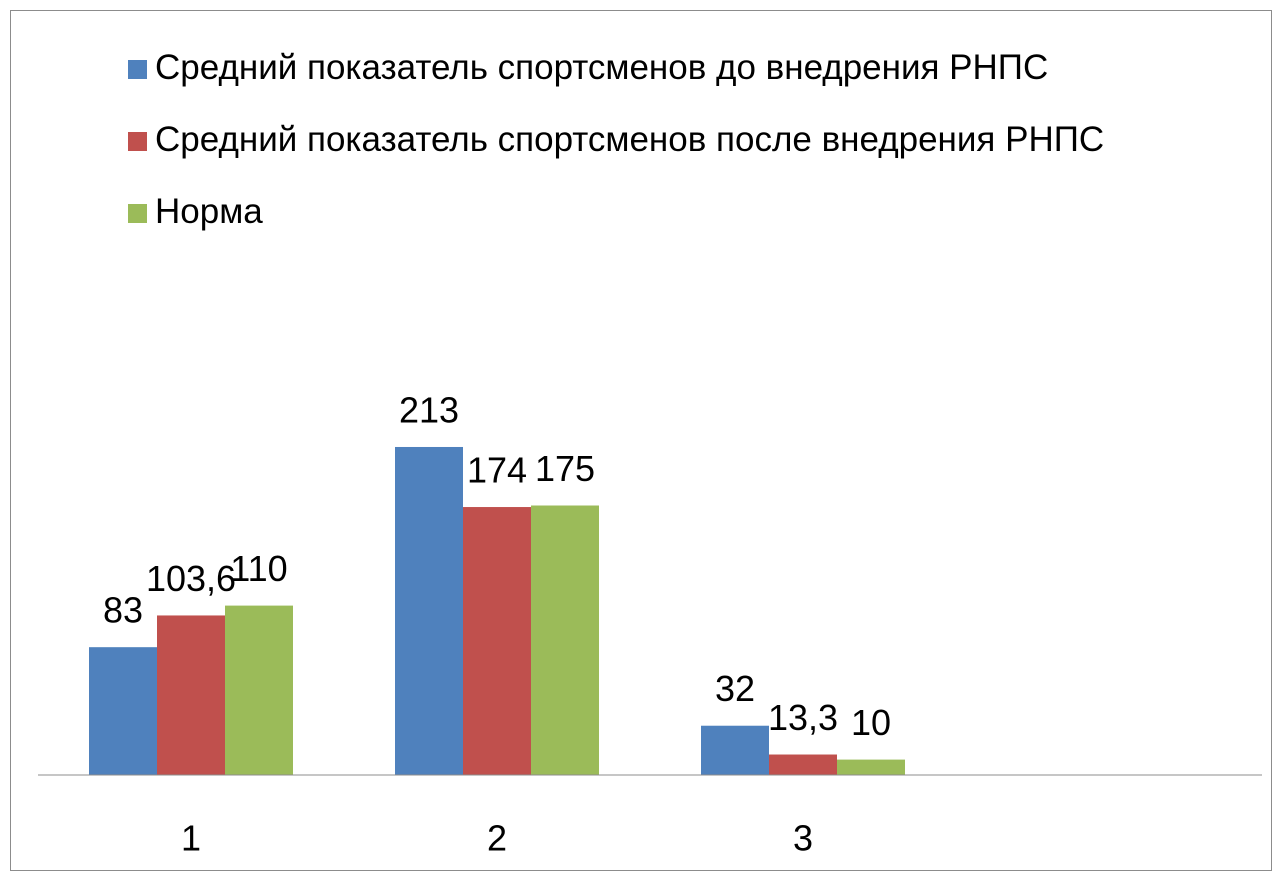 The height and width of the screenshot is (874, 1283). Describe the element at coordinates (191, 838) in the screenshot. I see `x-tick-label: 1` at that location.